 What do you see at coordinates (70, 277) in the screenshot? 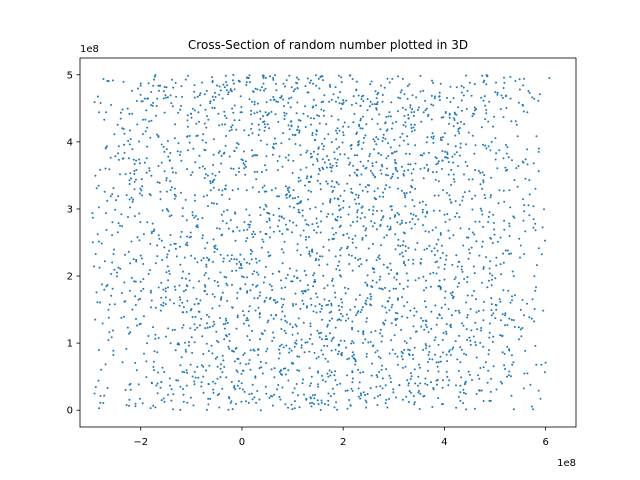
I see `y-tick-label: 2` at bounding box center [70, 277].